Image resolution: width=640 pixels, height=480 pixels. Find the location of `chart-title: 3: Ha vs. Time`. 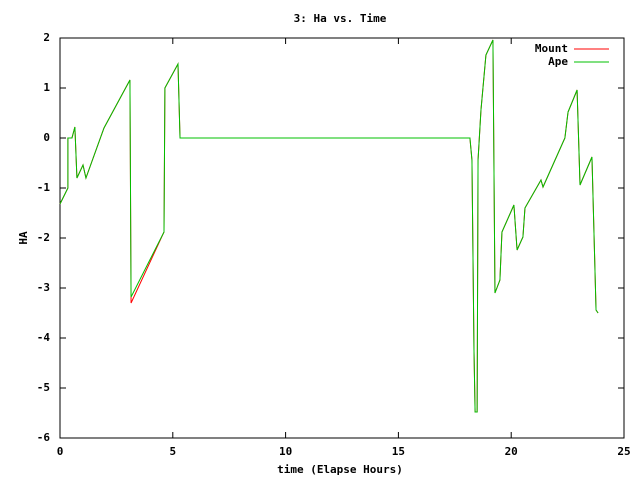

chart-title: 3: Ha vs. Time is located at coordinates (340, 18).